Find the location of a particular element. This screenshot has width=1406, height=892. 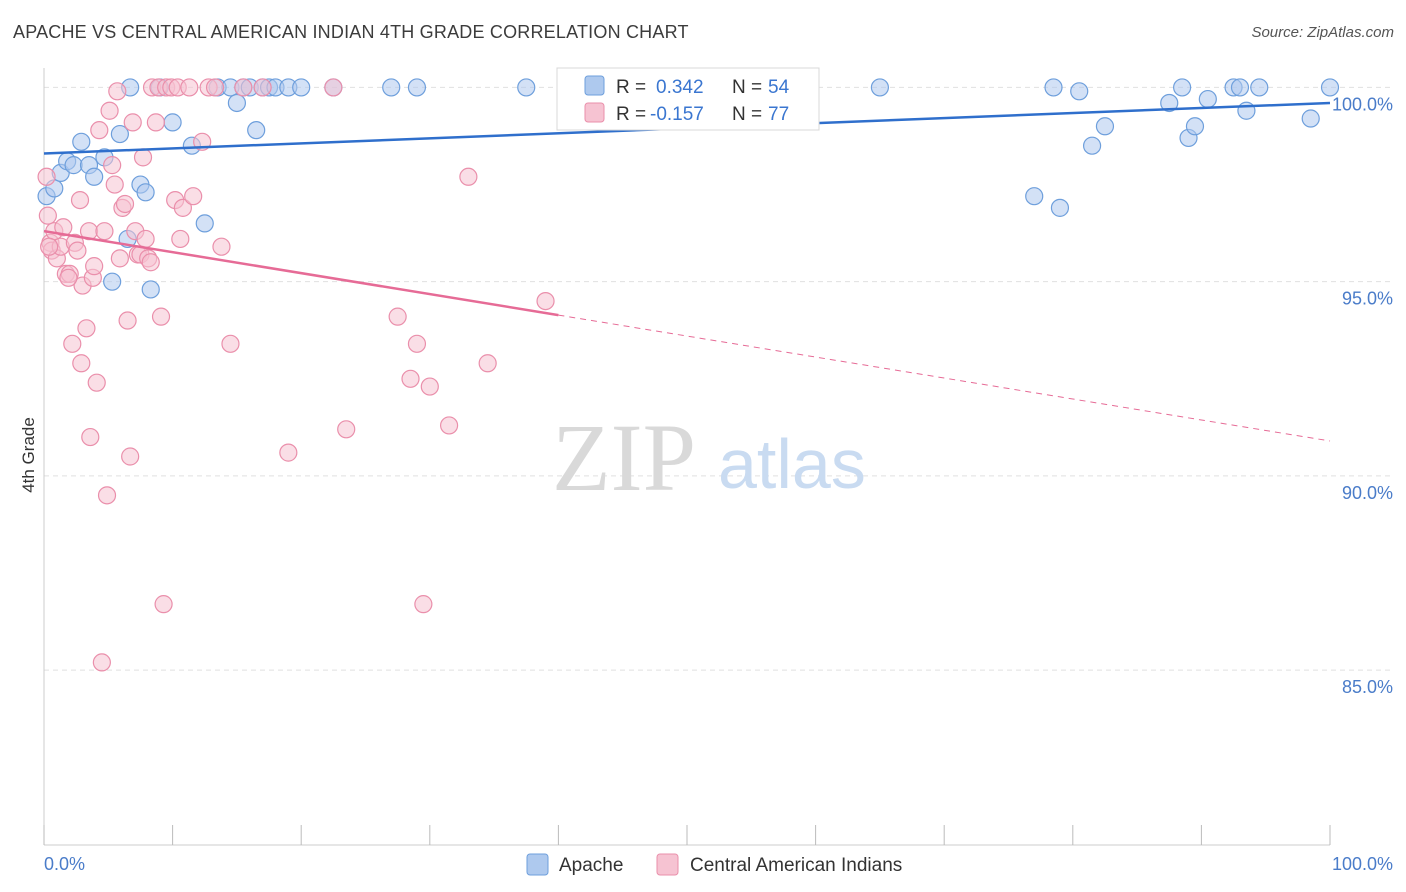

legend-apache-r-label: R = is located at coordinates (631, 87).